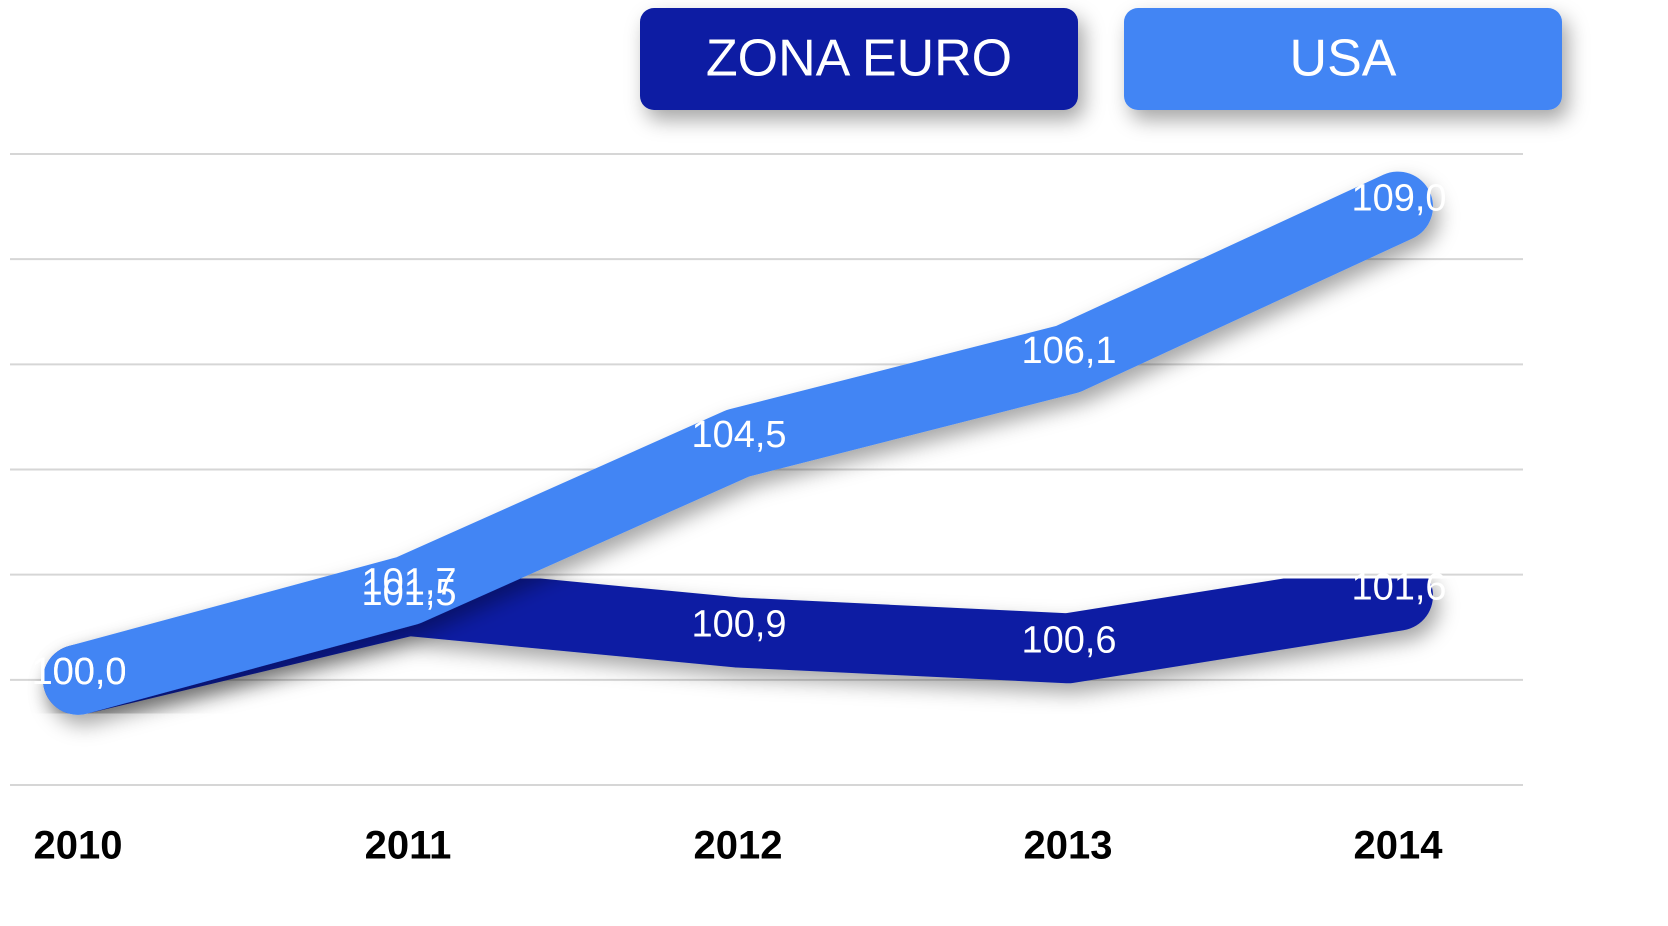  I want to click on data-label: 101,5, so click(408, 593).